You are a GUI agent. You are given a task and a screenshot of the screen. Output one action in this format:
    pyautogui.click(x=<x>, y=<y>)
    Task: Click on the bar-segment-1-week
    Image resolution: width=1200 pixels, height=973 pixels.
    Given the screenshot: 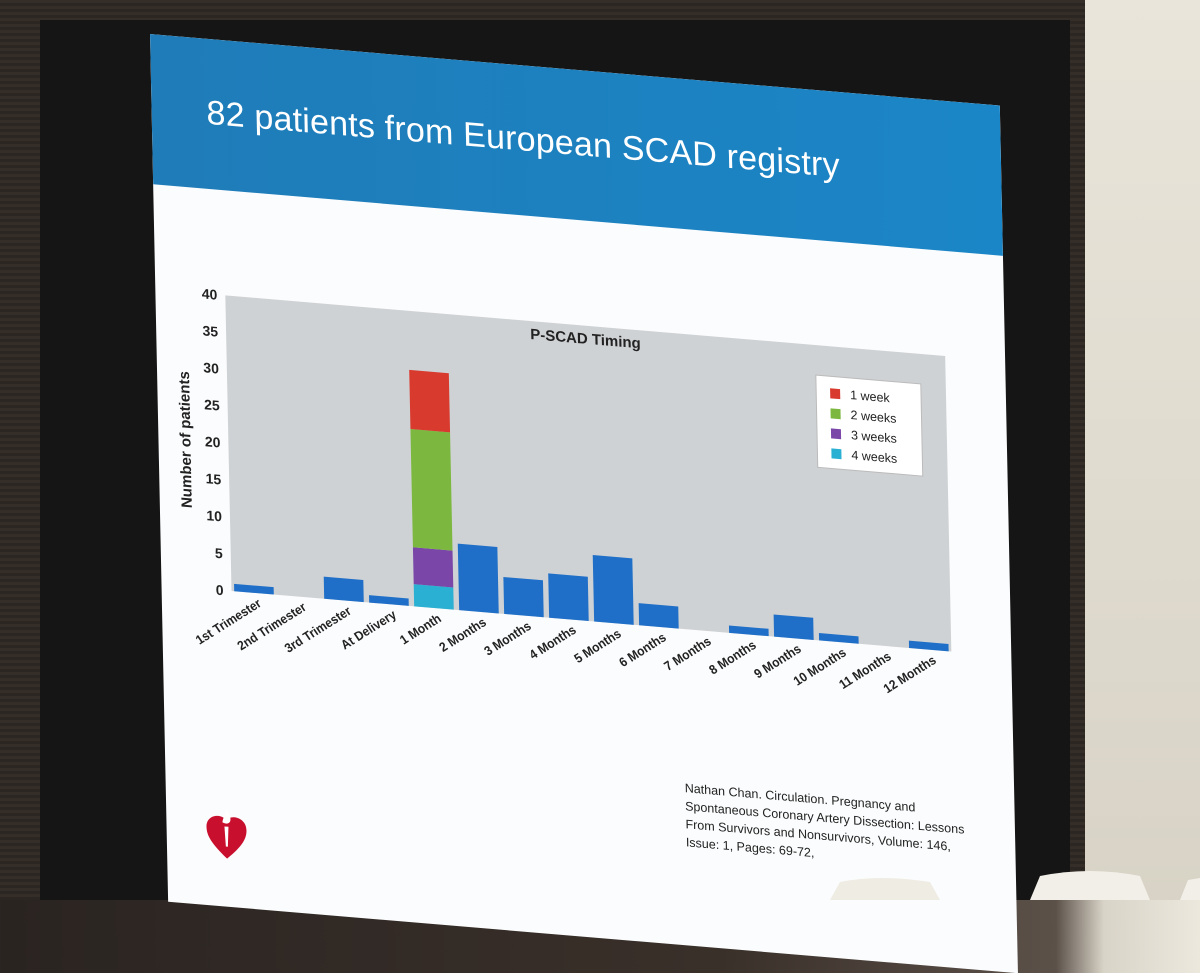 What is the action you would take?
    pyautogui.click(x=430, y=401)
    